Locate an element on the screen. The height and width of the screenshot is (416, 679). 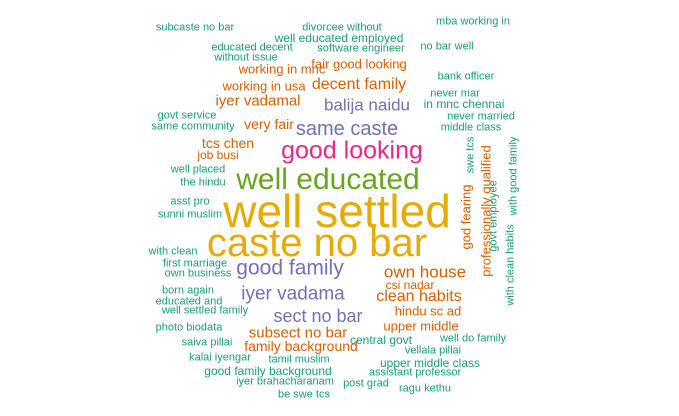
word-same-caste: same caste is located at coordinates (347, 129).